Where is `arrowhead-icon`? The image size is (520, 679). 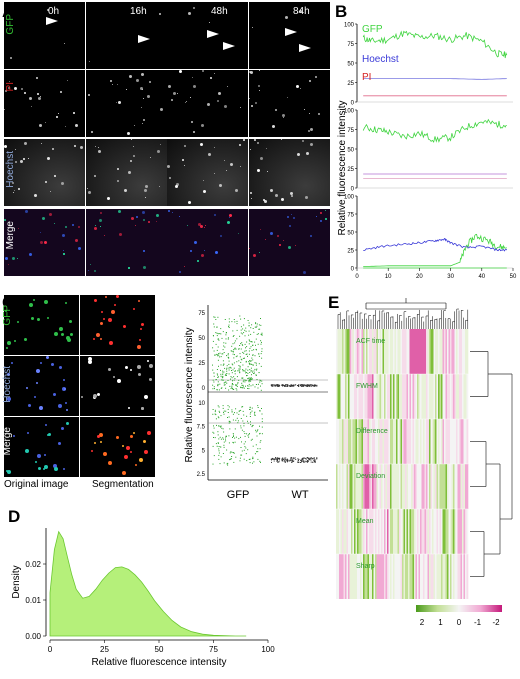
arrowhead-icon is located at coordinates (52, 21).